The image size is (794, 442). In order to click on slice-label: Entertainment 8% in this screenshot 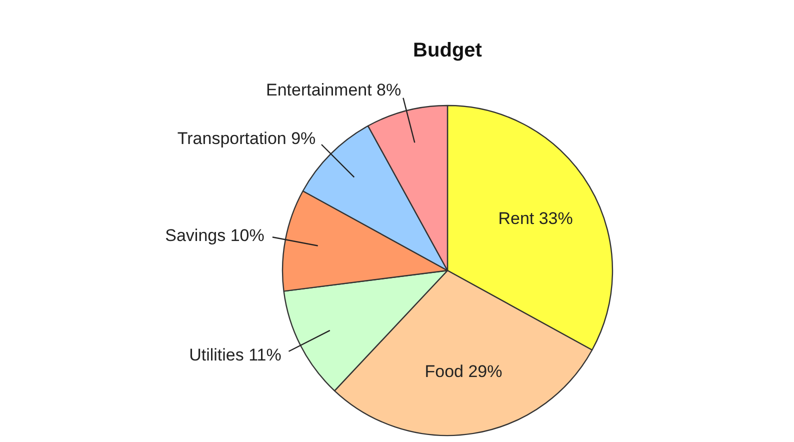, I will do `click(334, 90)`.